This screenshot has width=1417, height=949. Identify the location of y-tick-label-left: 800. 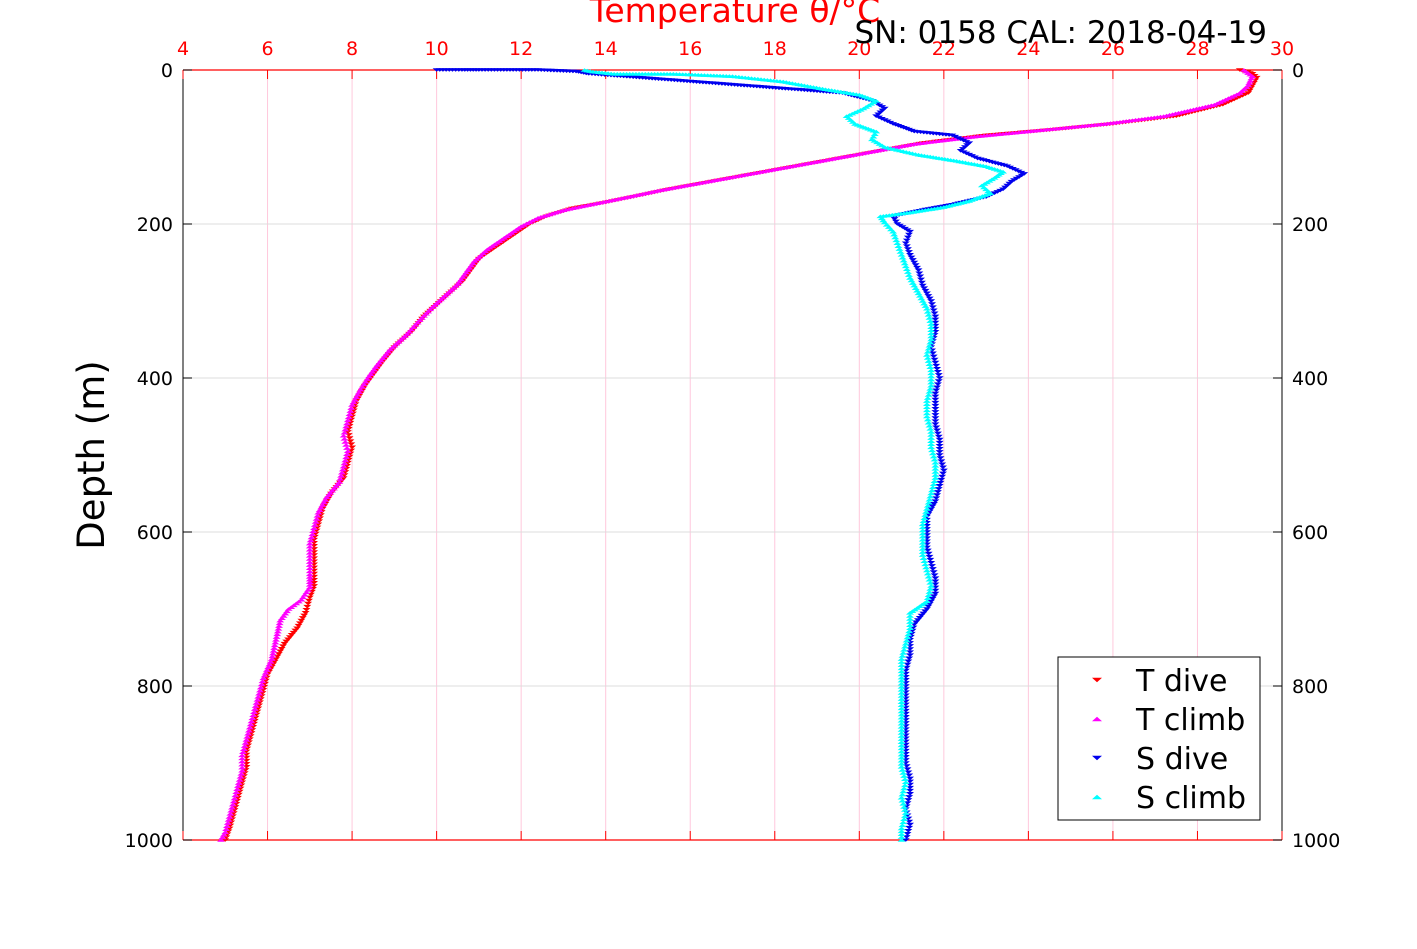
(155, 687).